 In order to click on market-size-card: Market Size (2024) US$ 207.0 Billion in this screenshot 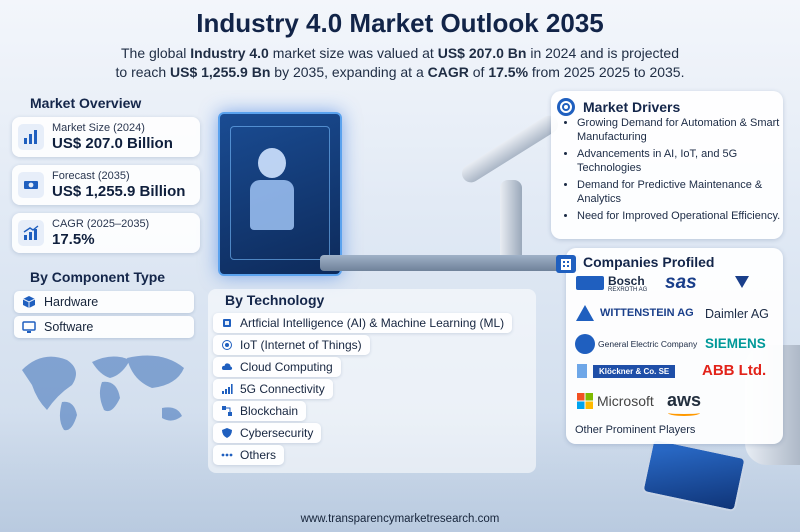, I will do `click(106, 137)`.